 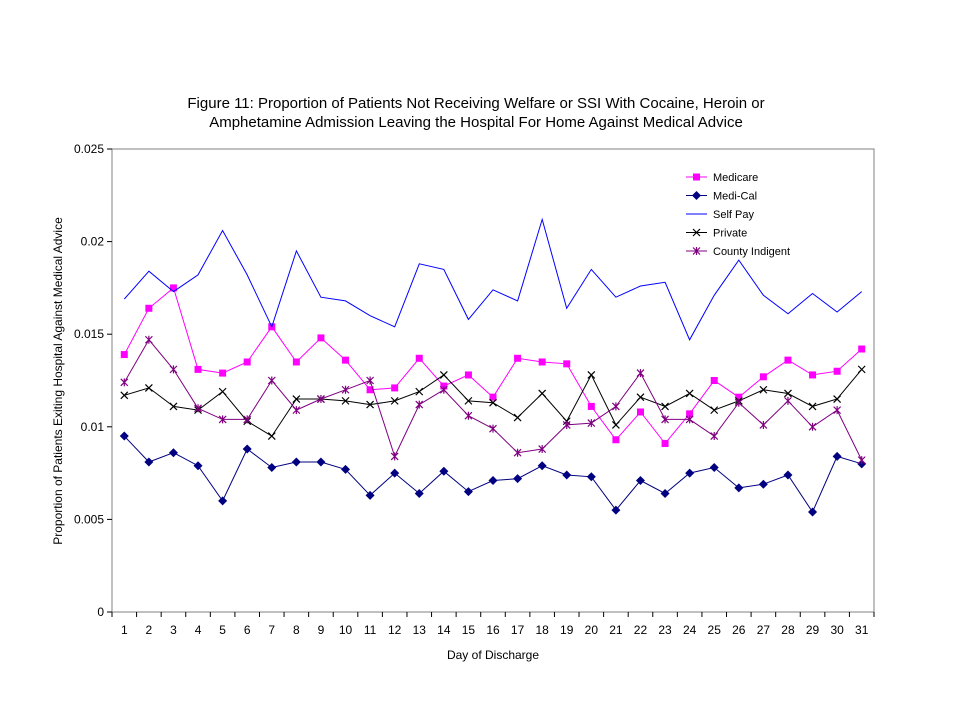 What do you see at coordinates (89, 149) in the screenshot?
I see `y-tick-label: 0.025` at bounding box center [89, 149].